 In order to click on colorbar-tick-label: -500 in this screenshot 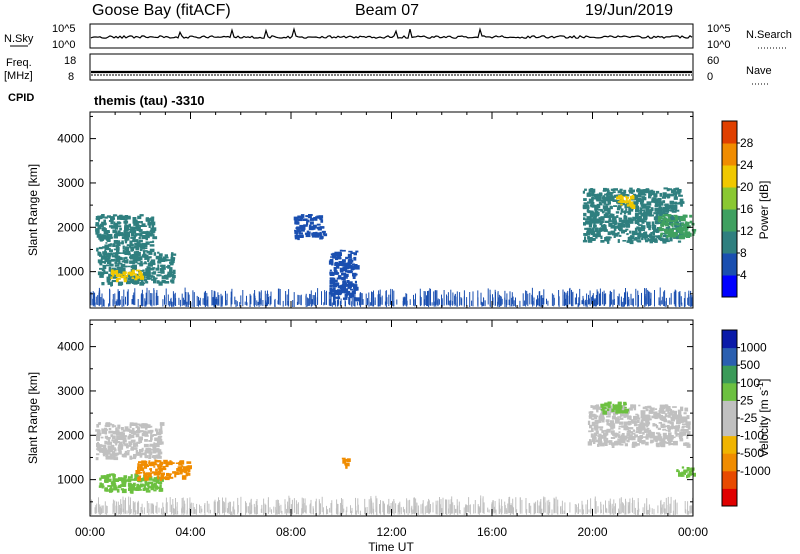, I will do `click(752, 453)`.